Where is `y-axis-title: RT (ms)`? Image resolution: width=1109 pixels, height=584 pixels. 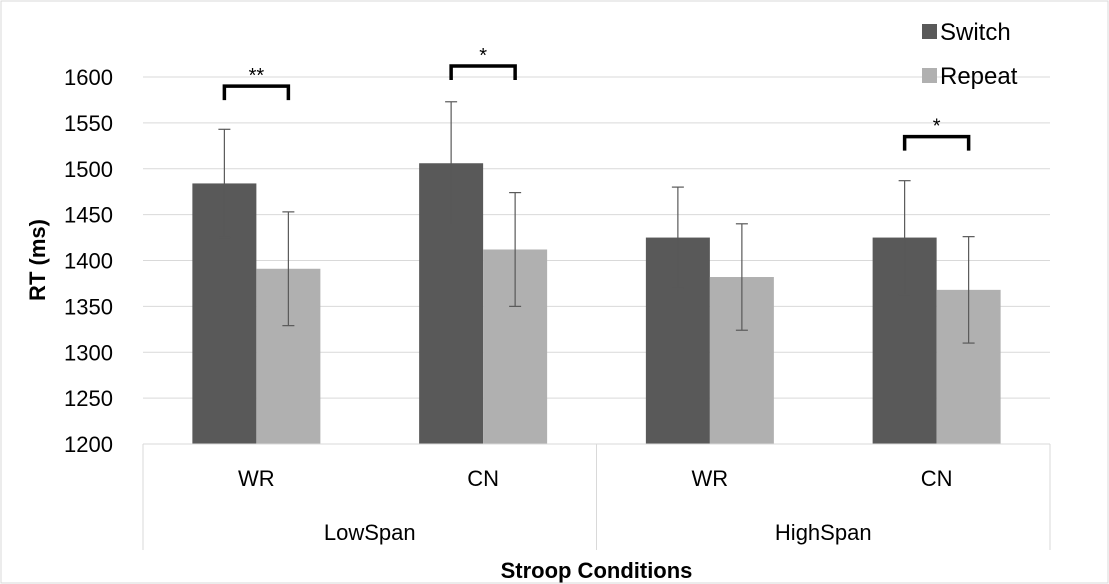 y-axis-title: RT (ms) is located at coordinates (37, 260).